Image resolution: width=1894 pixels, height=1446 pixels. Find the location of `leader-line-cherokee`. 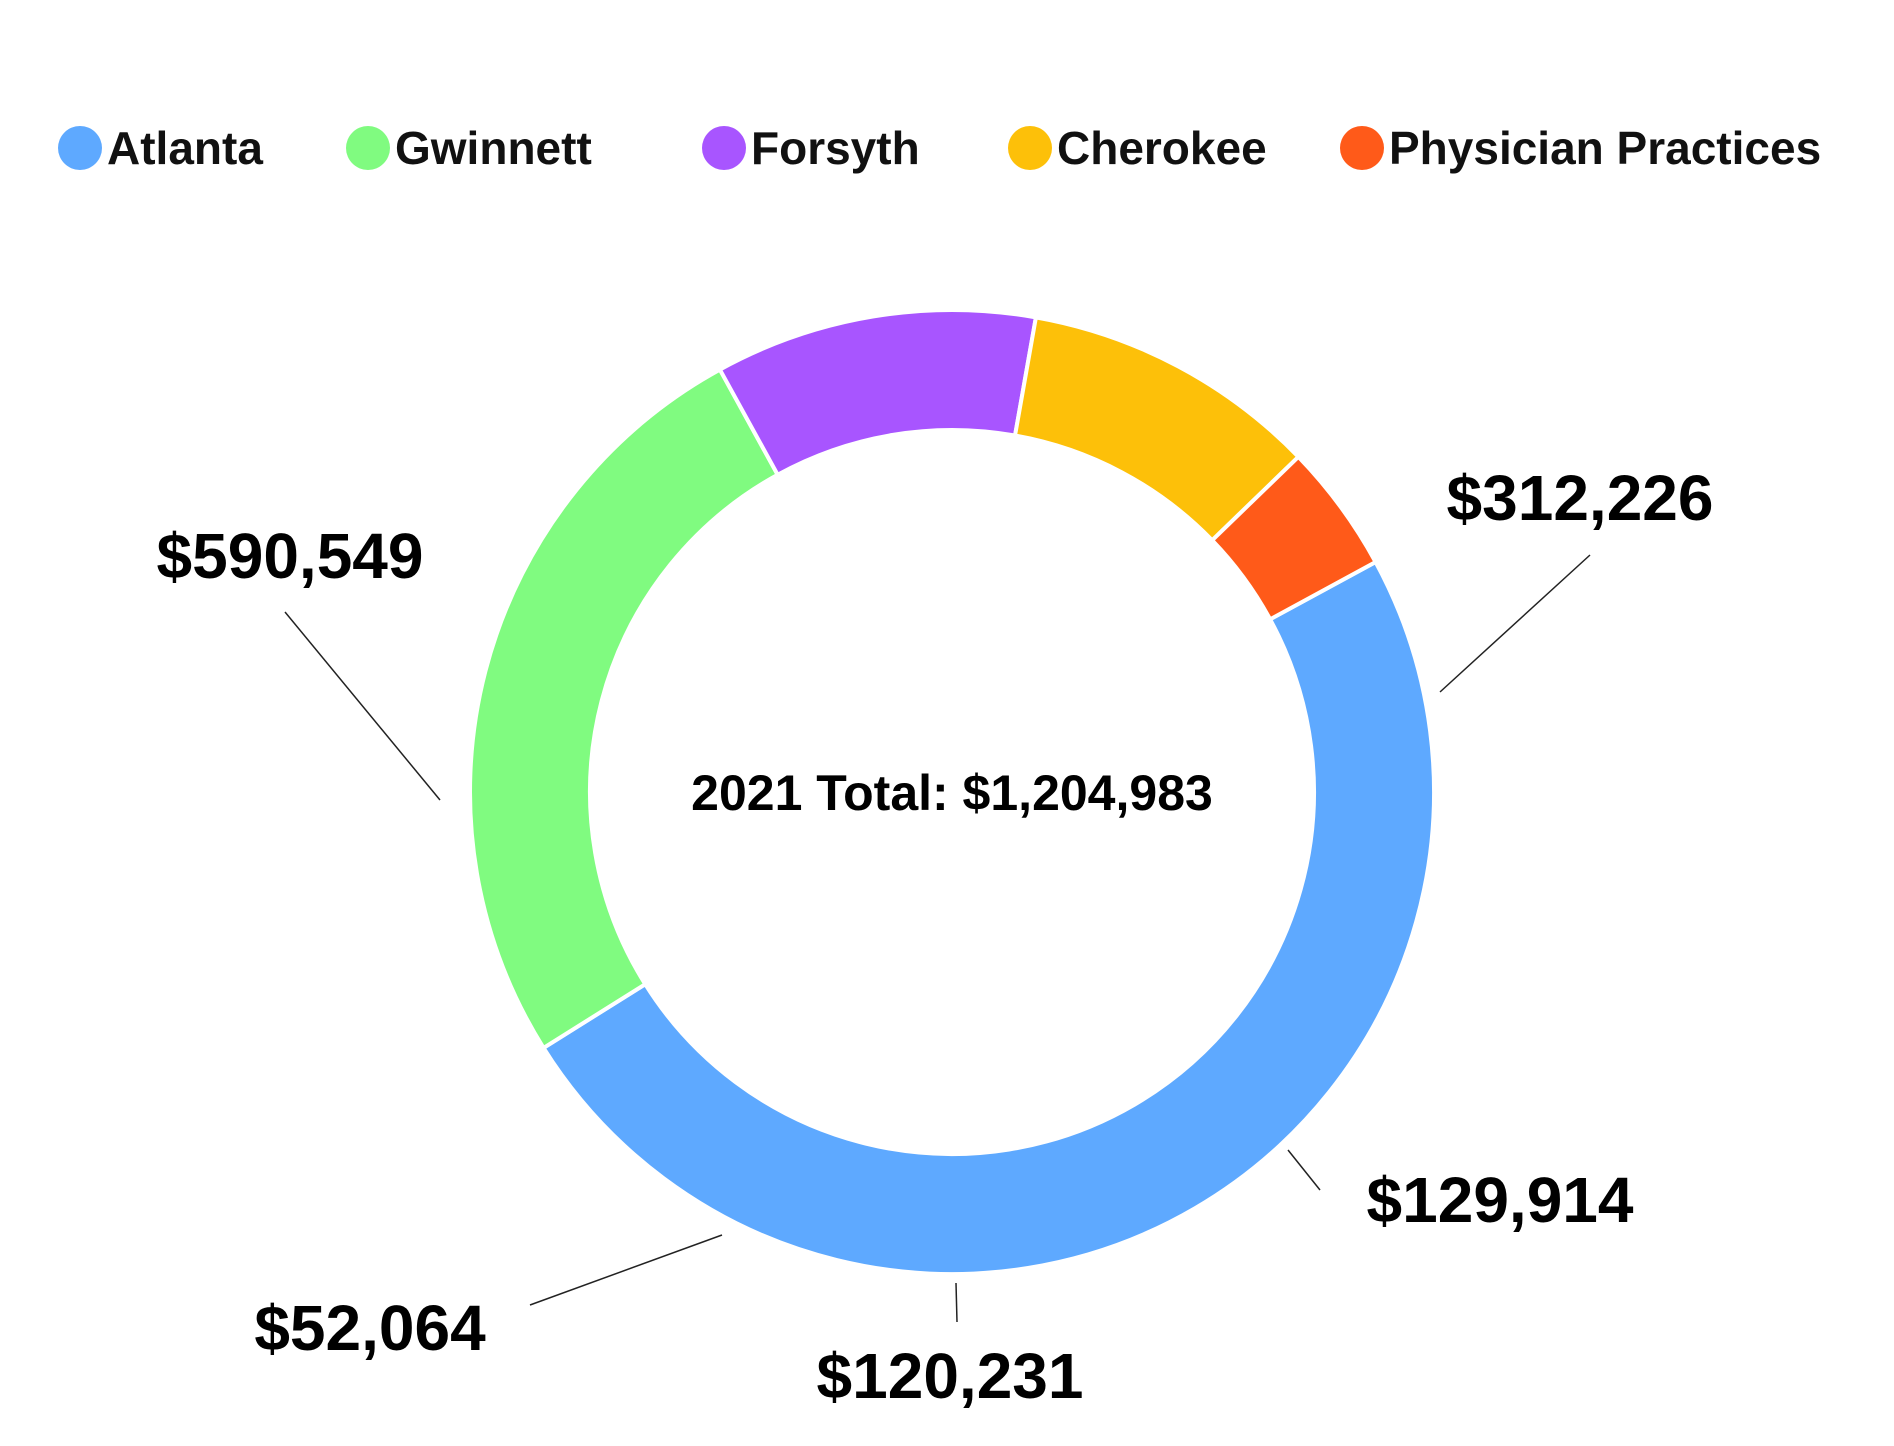

leader-line-cherokee is located at coordinates (956, 1302).